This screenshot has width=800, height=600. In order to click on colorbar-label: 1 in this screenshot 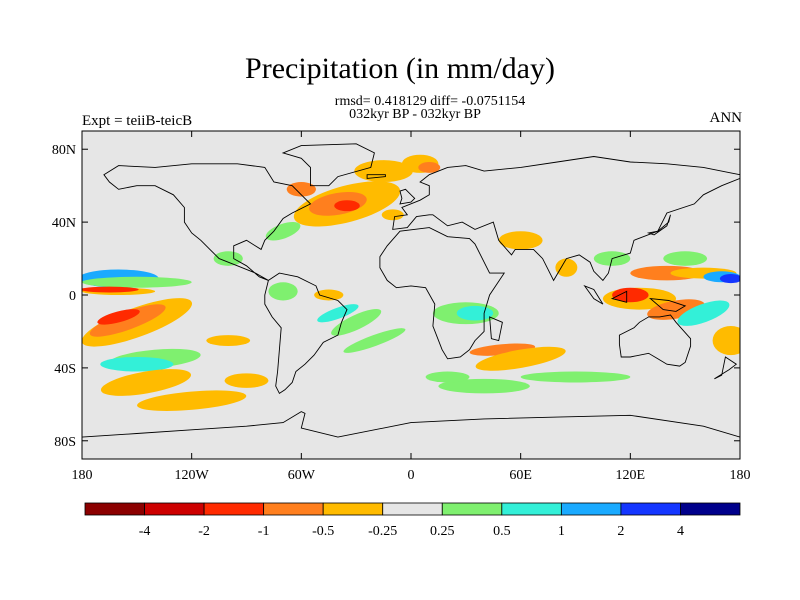, I will do `click(561, 531)`.